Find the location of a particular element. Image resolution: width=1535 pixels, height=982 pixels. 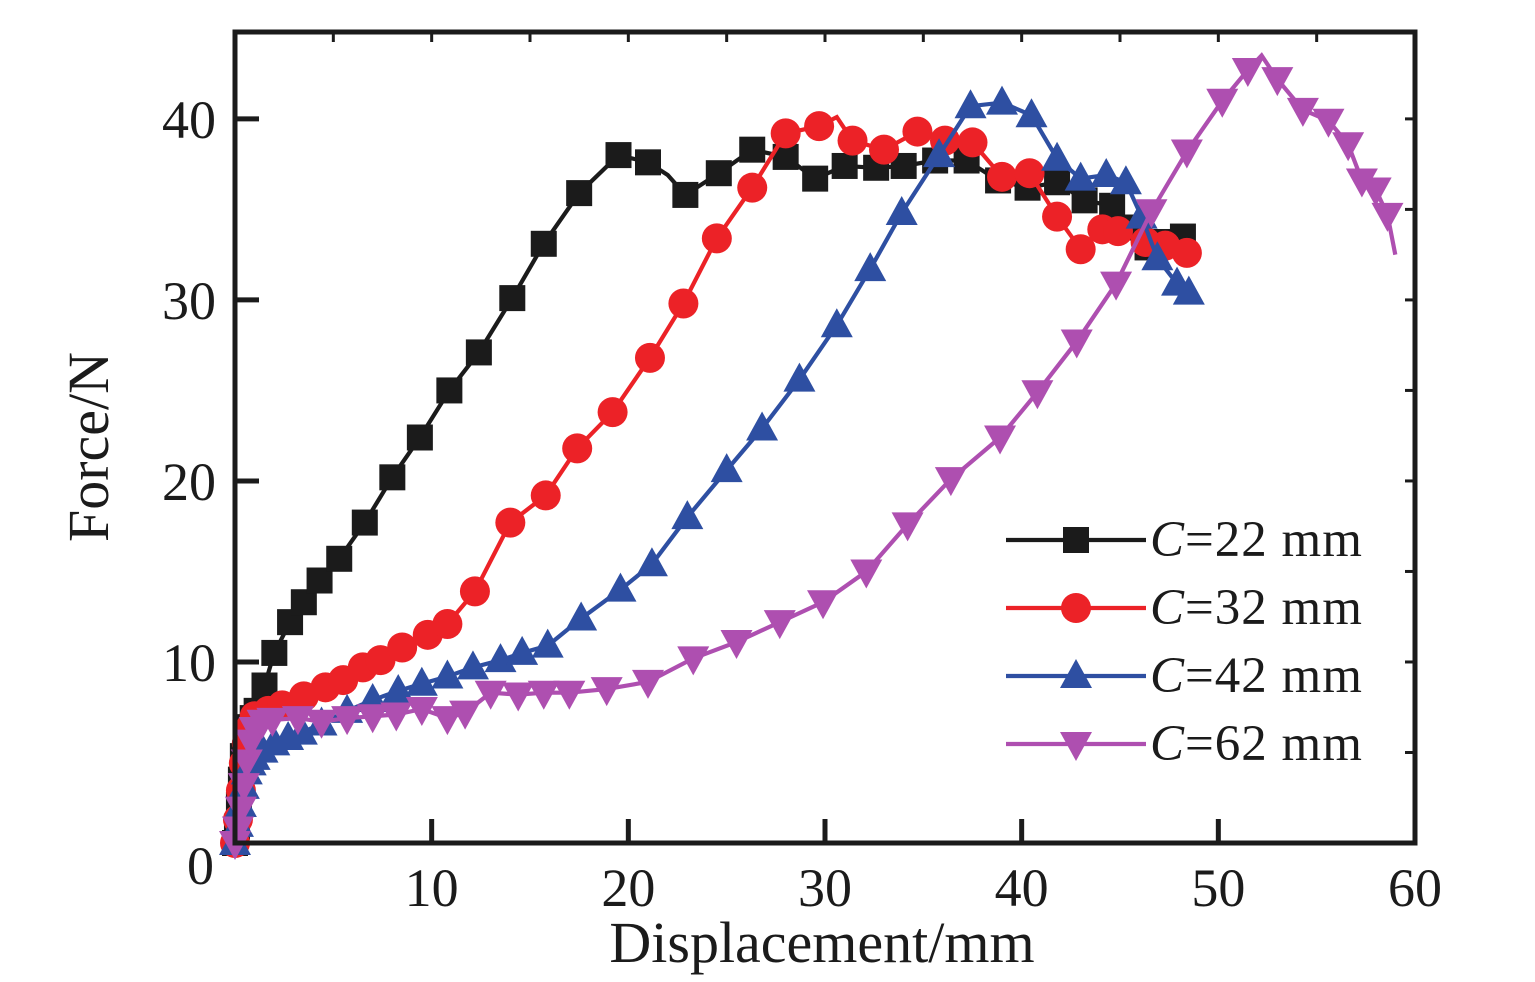

legend-swatch-c22 is located at coordinates (1076, 540).